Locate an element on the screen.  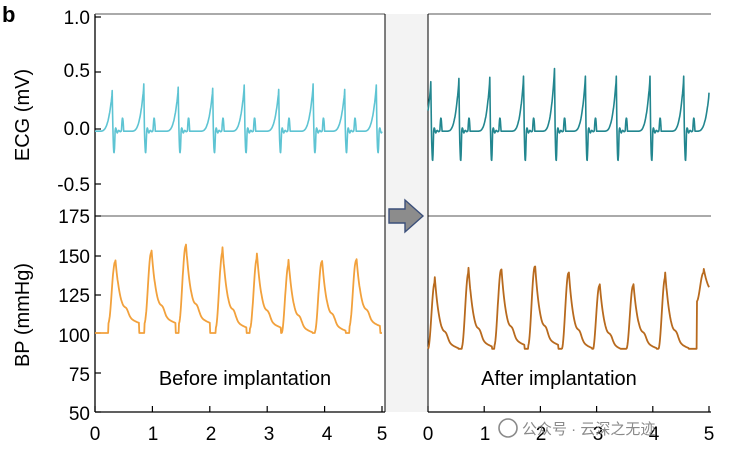
transition-arrow-icon is located at coordinates (406, 216).